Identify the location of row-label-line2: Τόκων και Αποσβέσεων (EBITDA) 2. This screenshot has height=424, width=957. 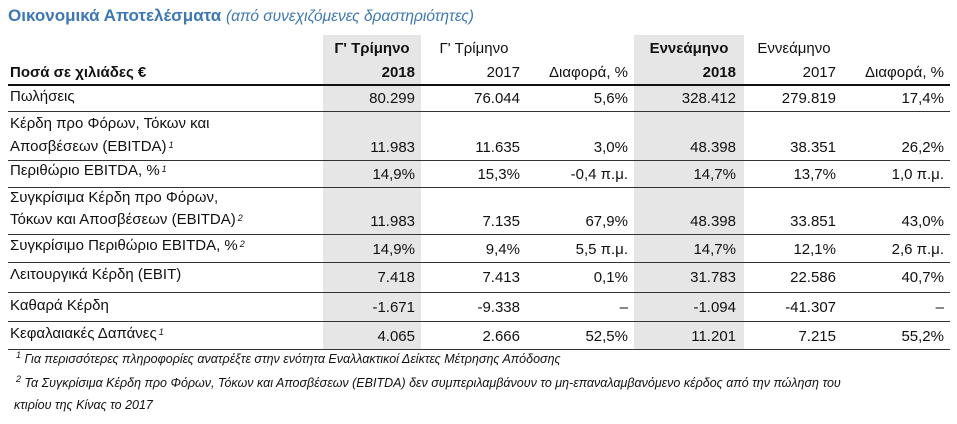
(126, 220).